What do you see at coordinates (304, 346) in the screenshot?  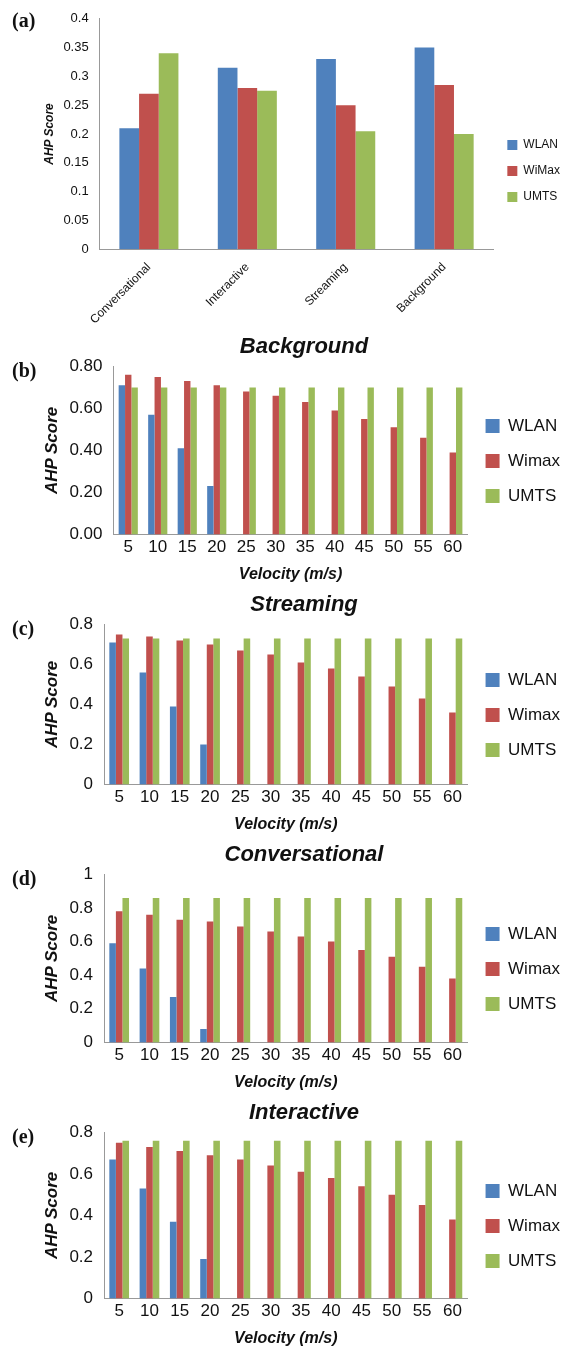 I see `chart-title: Background` at bounding box center [304, 346].